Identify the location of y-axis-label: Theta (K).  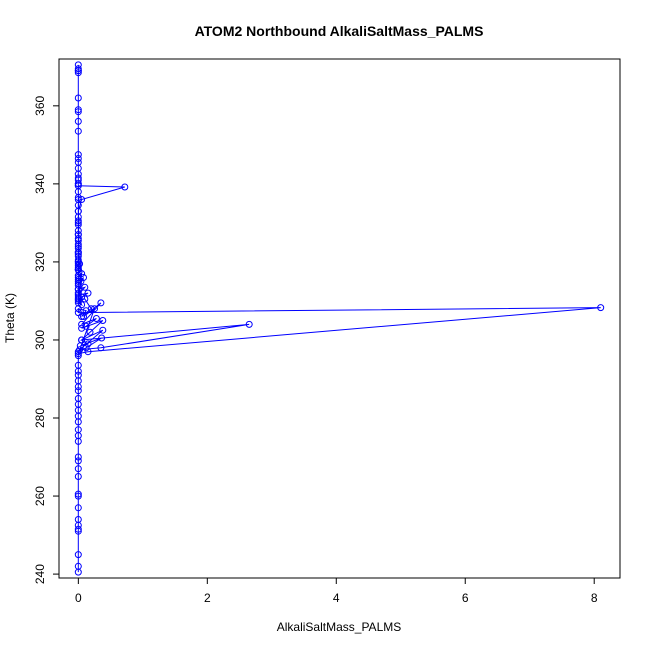
(10, 318).